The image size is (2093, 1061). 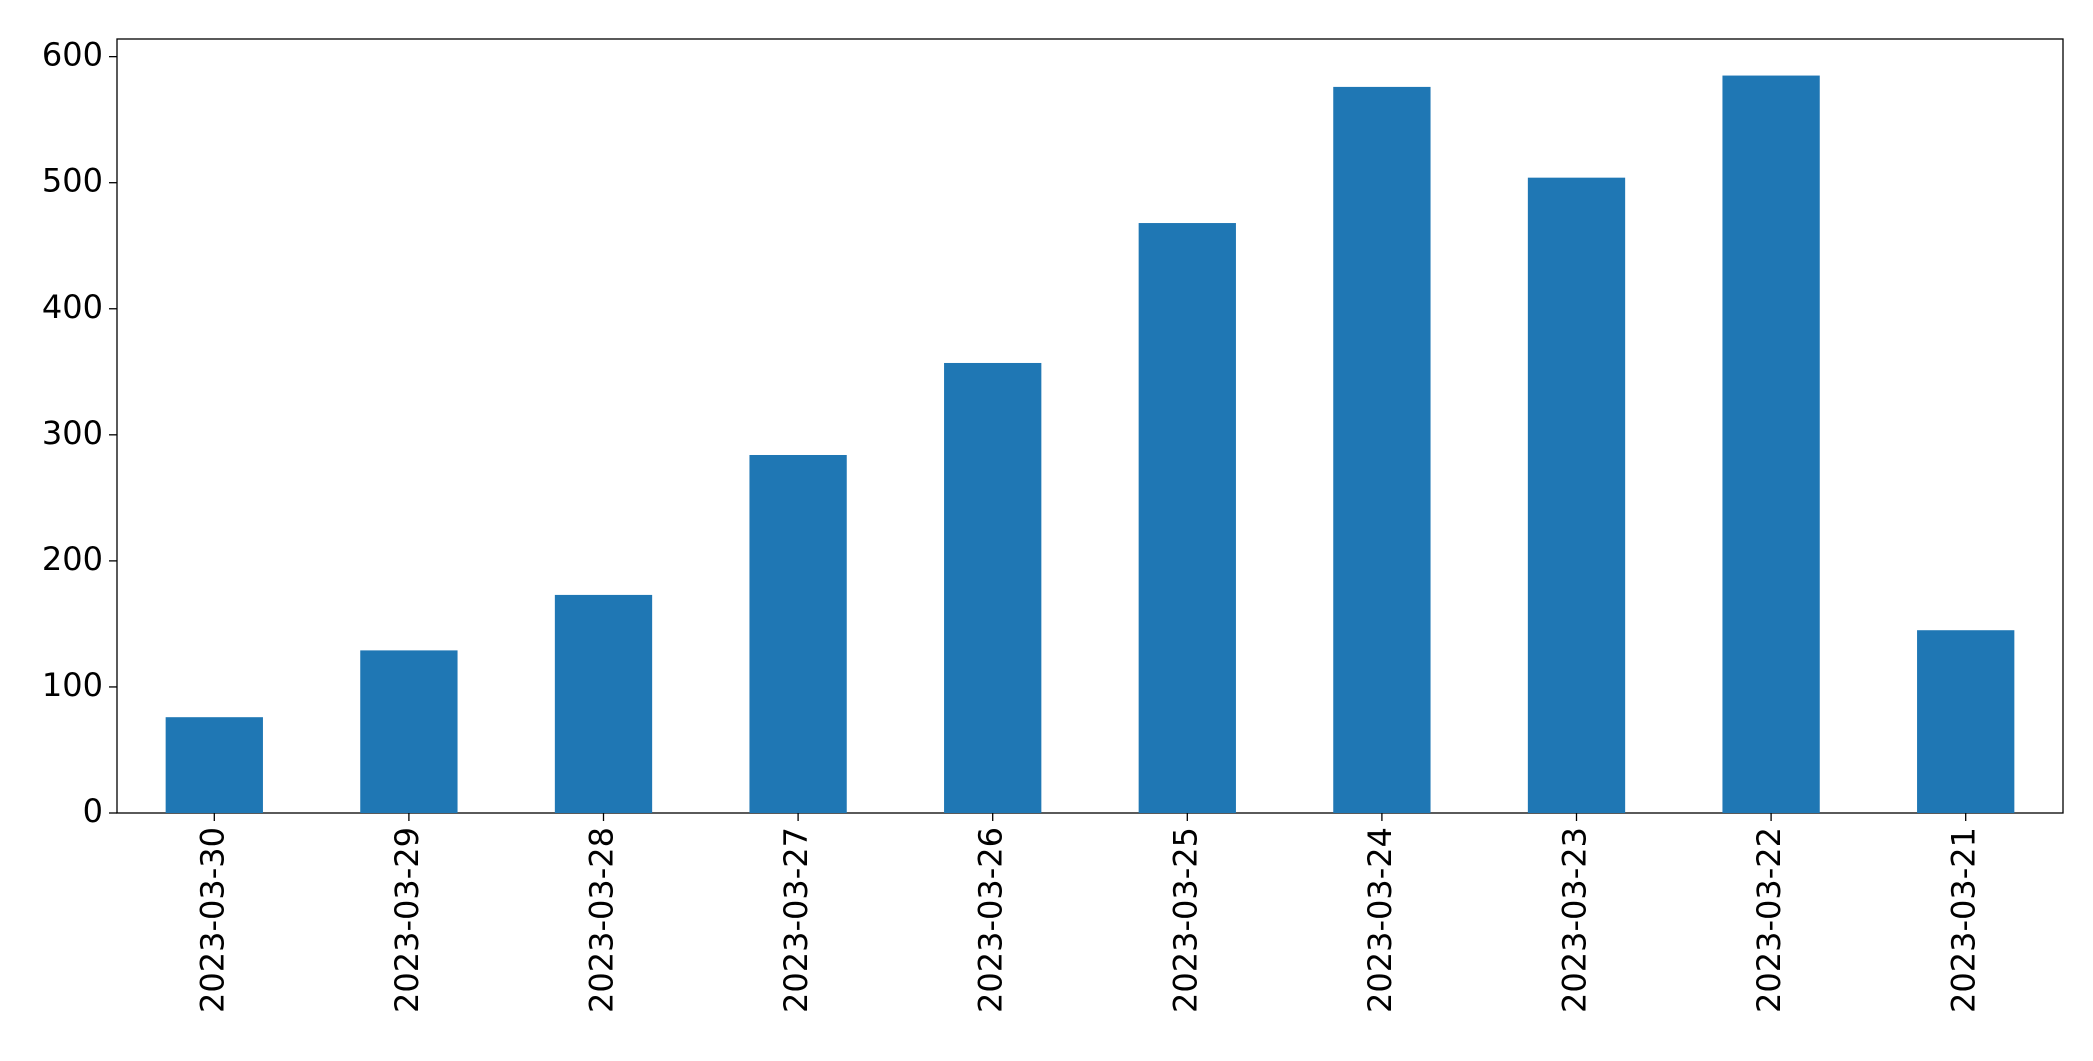 I want to click on x-tick-label: 2023-03-27, so click(x=796, y=920).